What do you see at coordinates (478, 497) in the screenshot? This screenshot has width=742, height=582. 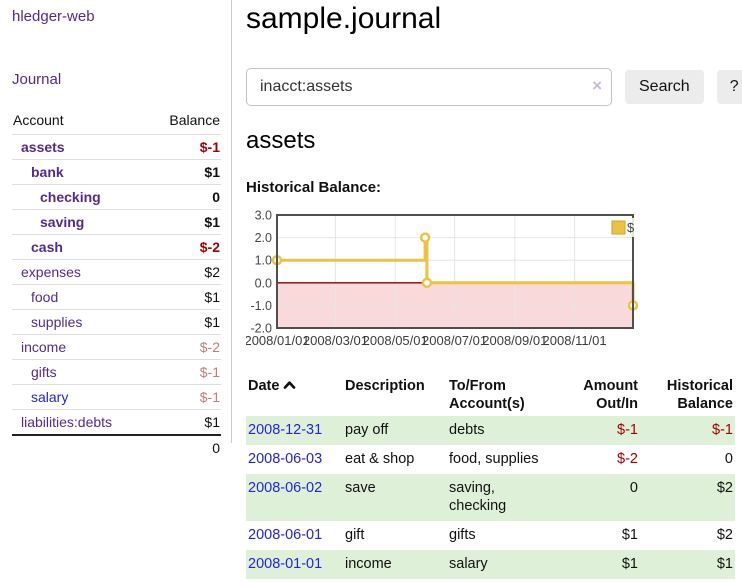 I see `register-accounts: saving, checking` at bounding box center [478, 497].